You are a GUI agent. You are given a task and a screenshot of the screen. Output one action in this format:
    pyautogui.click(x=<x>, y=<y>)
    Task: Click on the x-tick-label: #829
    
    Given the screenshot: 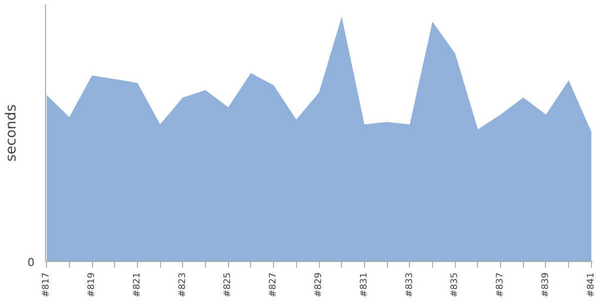 What is the action you would take?
    pyautogui.click(x=319, y=285)
    